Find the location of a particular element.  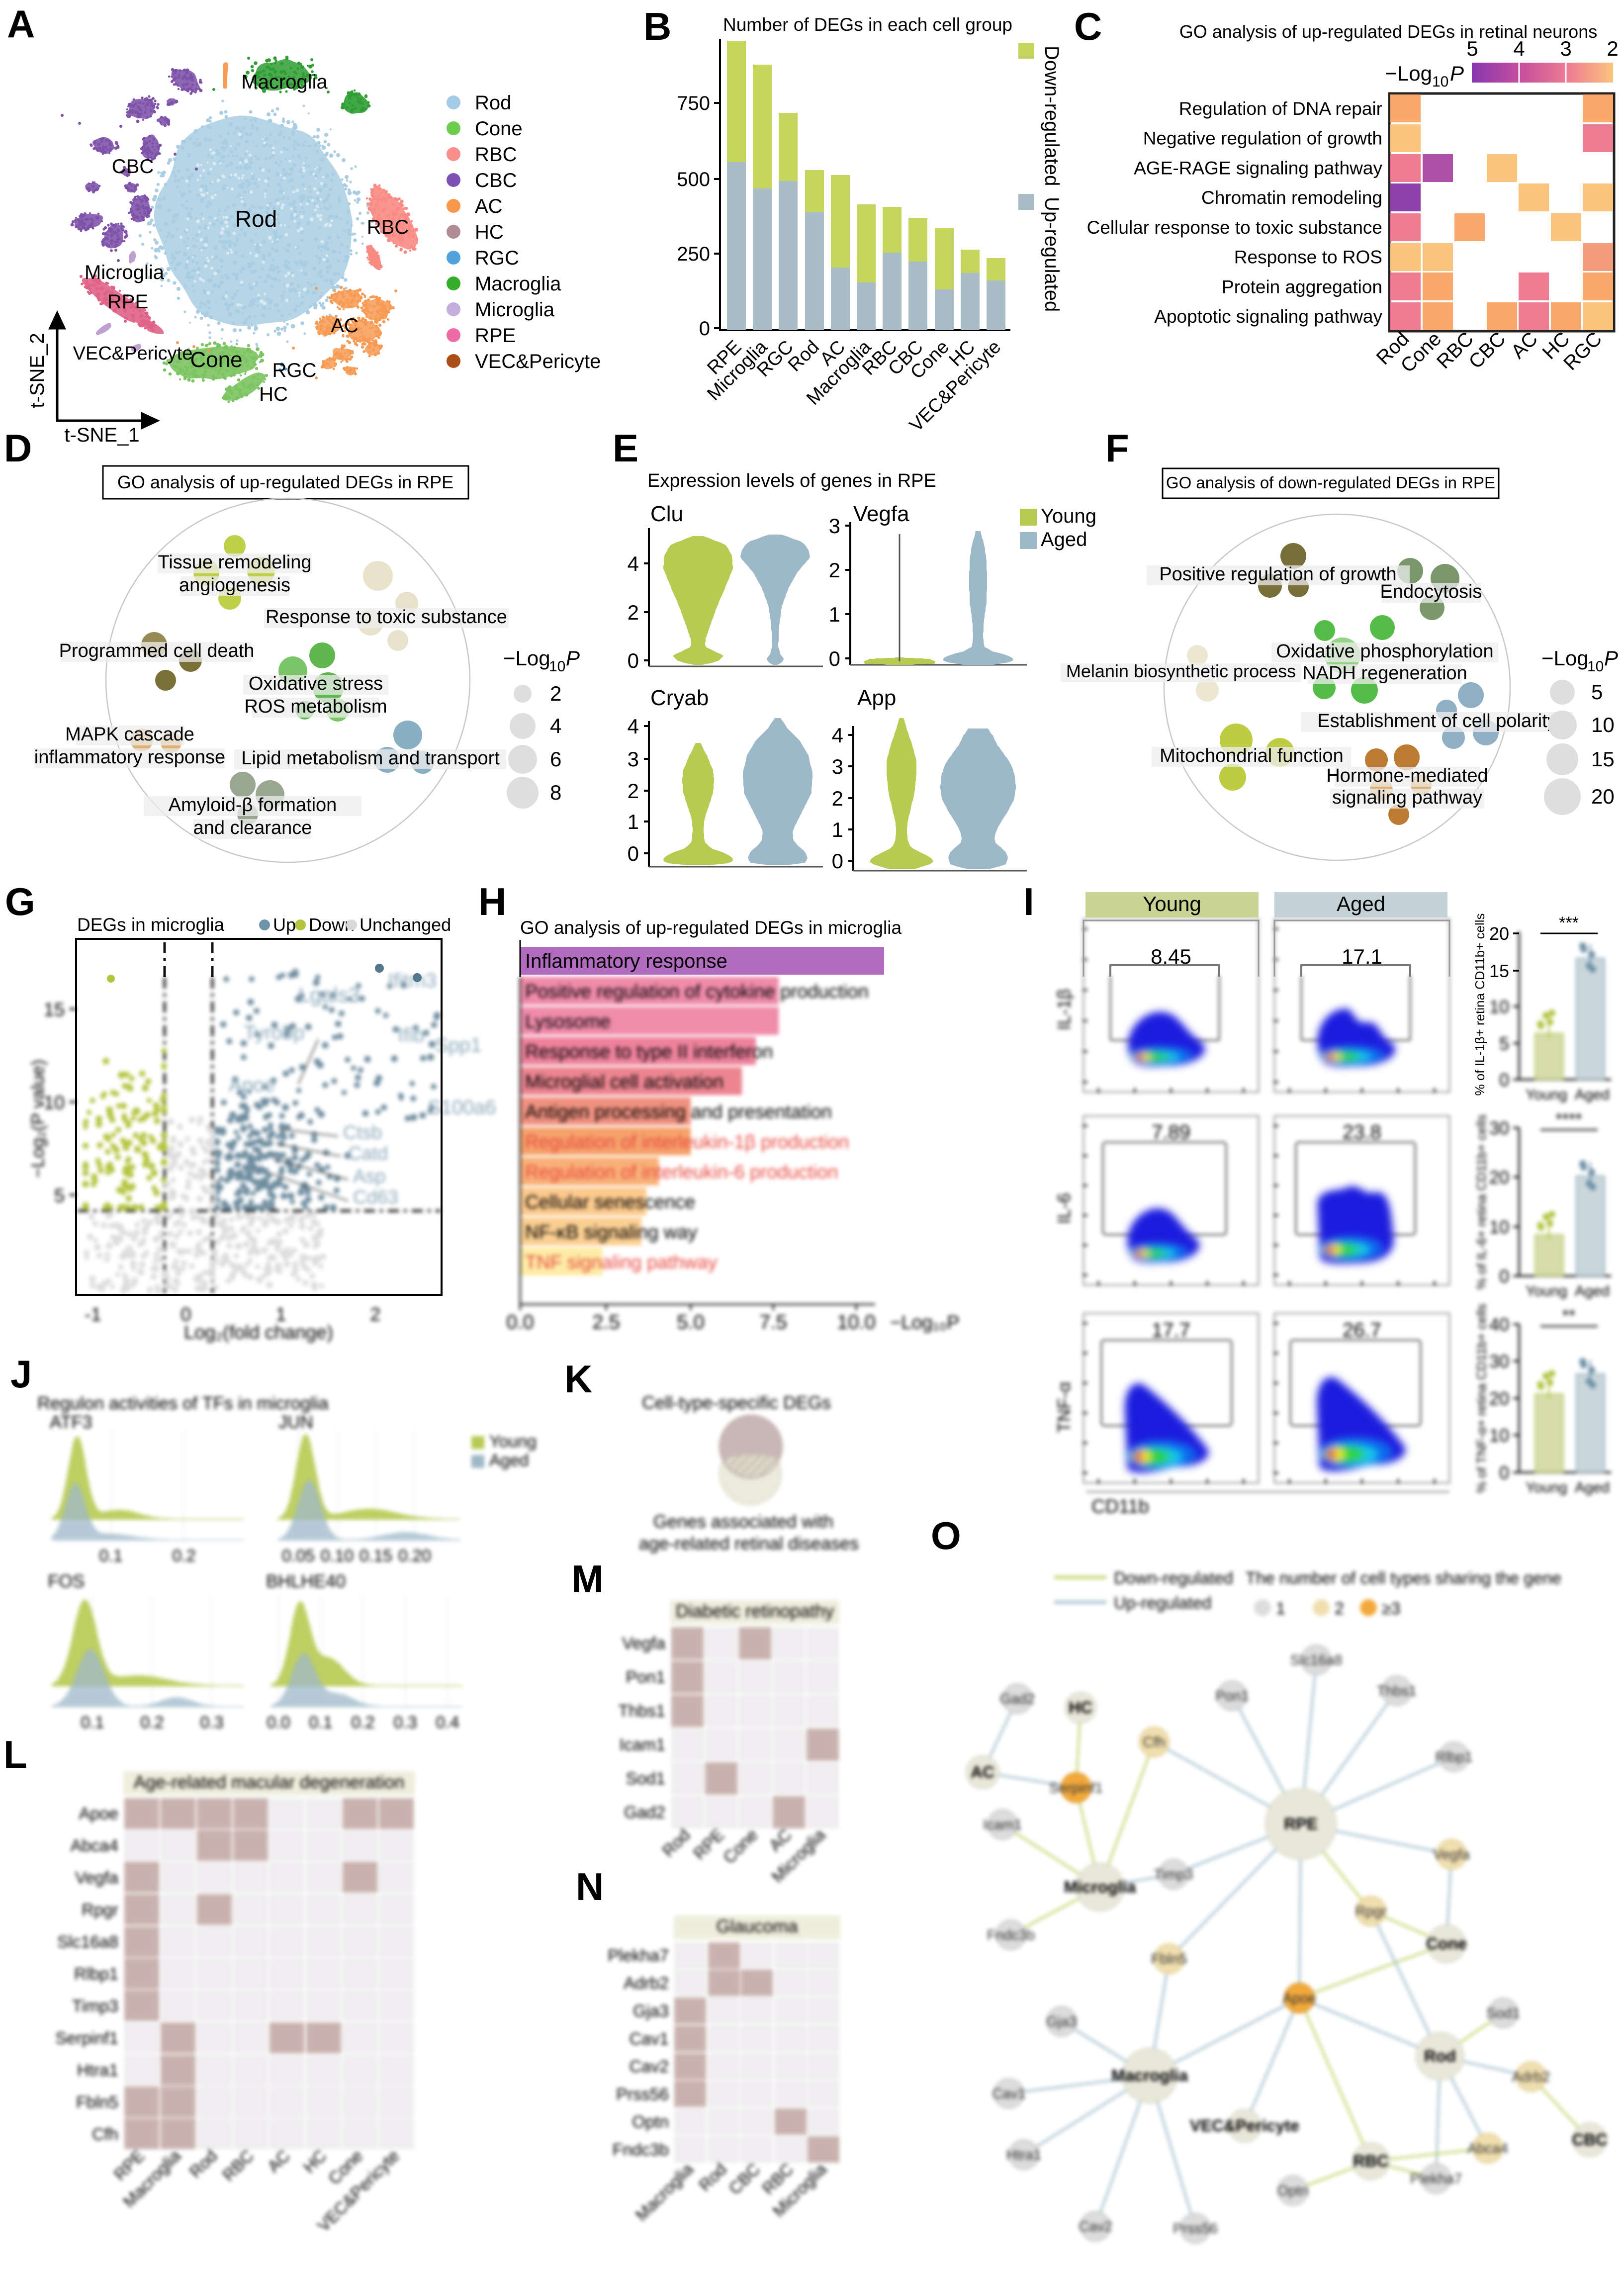

svg-text: K is located at coordinates (578, 1379).